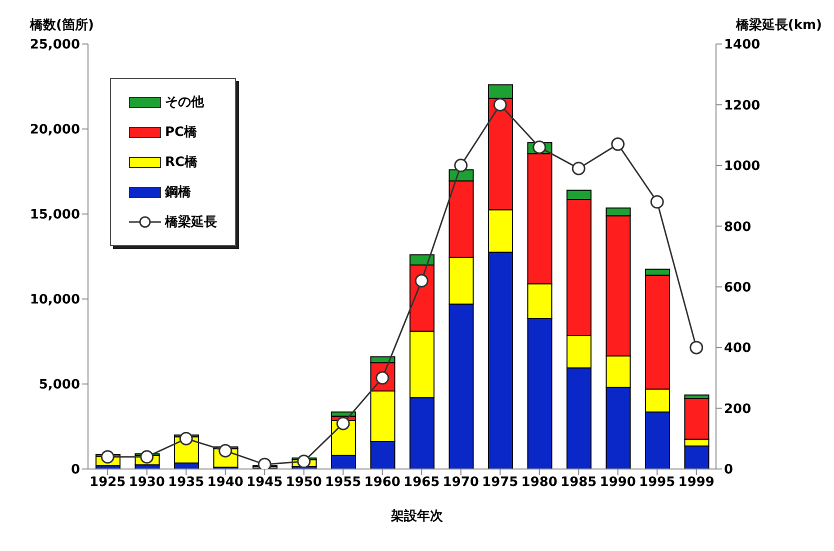 The width and height of the screenshot is (834, 551). Describe the element at coordinates (738, 409) in the screenshot. I see `y2-tick-label: 200` at that location.